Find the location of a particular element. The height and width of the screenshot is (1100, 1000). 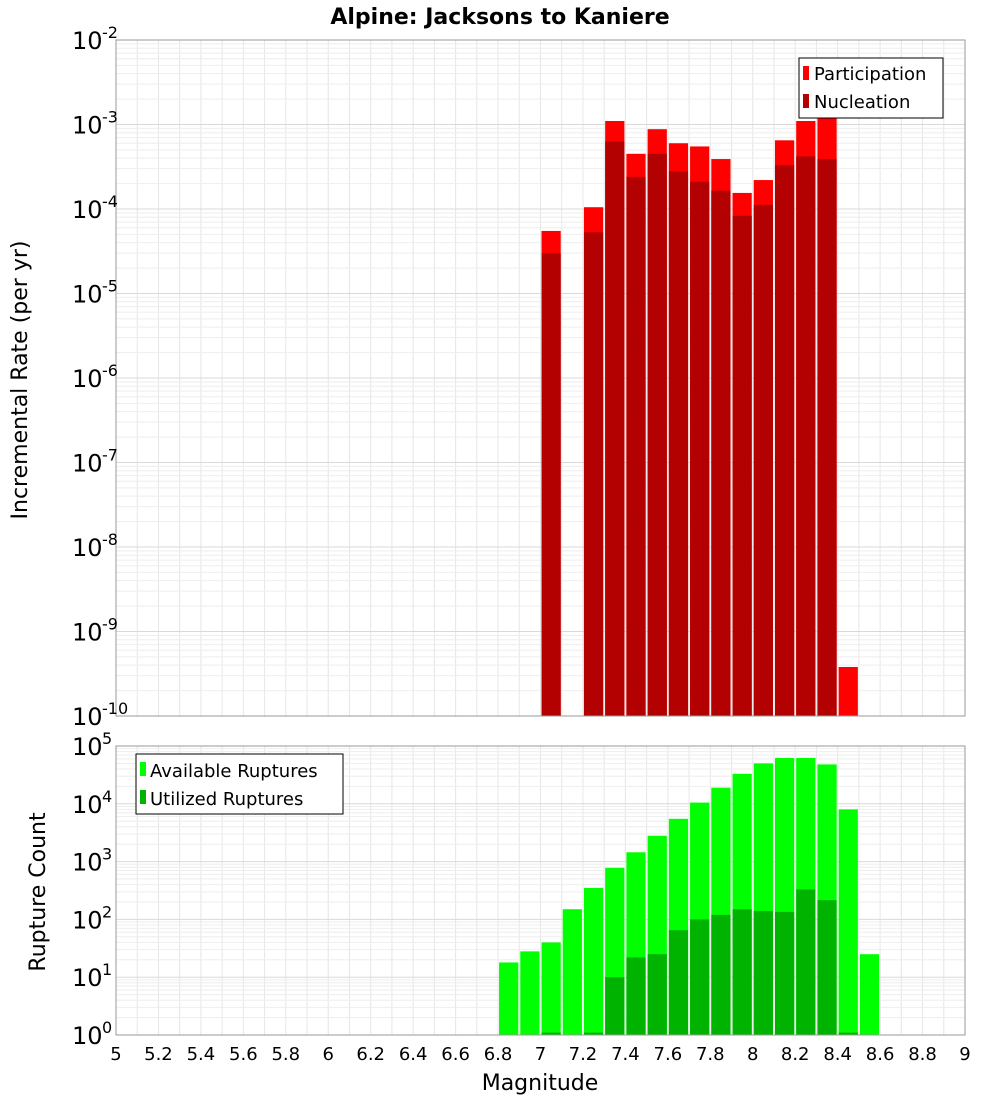

x-tick-label: 5.6 is located at coordinates (243, 1054).